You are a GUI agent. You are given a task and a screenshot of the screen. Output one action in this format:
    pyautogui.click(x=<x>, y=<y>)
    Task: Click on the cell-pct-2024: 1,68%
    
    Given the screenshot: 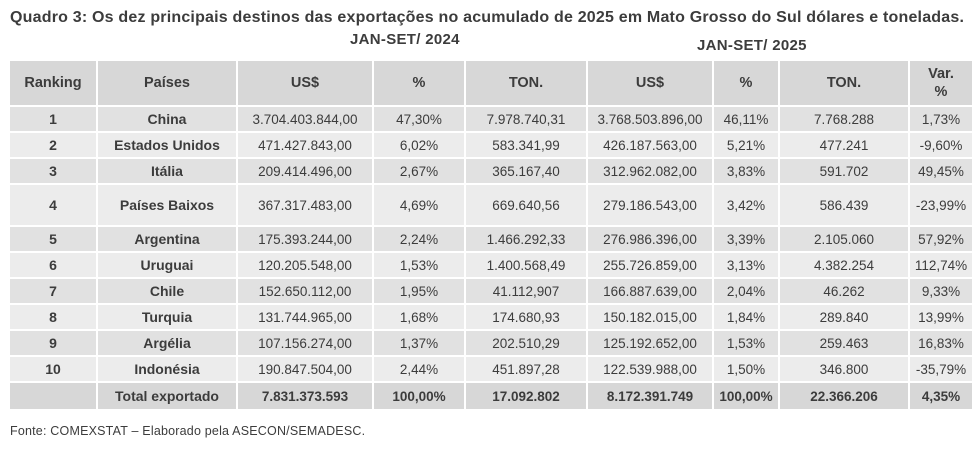 What is the action you would take?
    pyautogui.click(x=419, y=317)
    